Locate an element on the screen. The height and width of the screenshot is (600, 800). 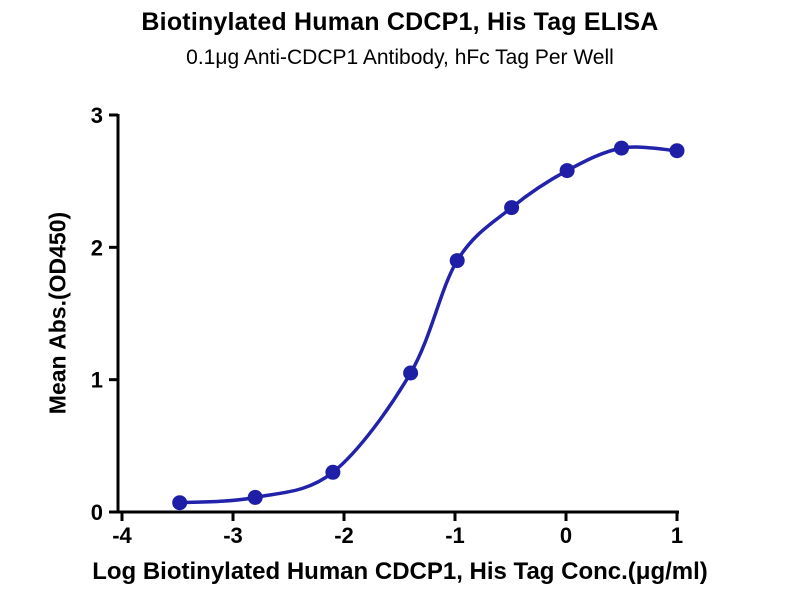
x-tick-label: -1 is located at coordinates (455, 535).